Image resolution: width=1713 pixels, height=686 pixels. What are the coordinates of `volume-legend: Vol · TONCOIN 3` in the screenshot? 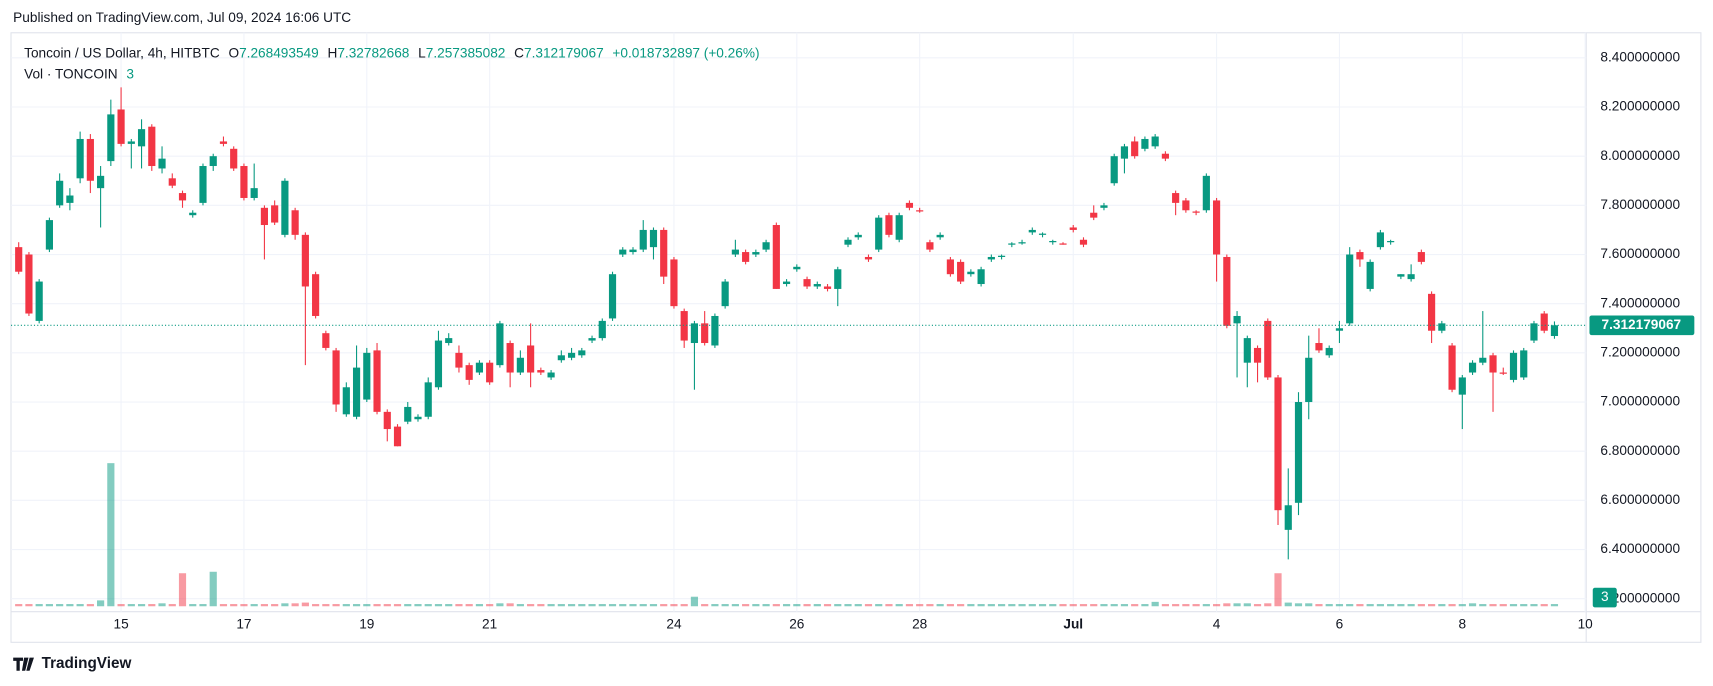 It's located at (79, 73).